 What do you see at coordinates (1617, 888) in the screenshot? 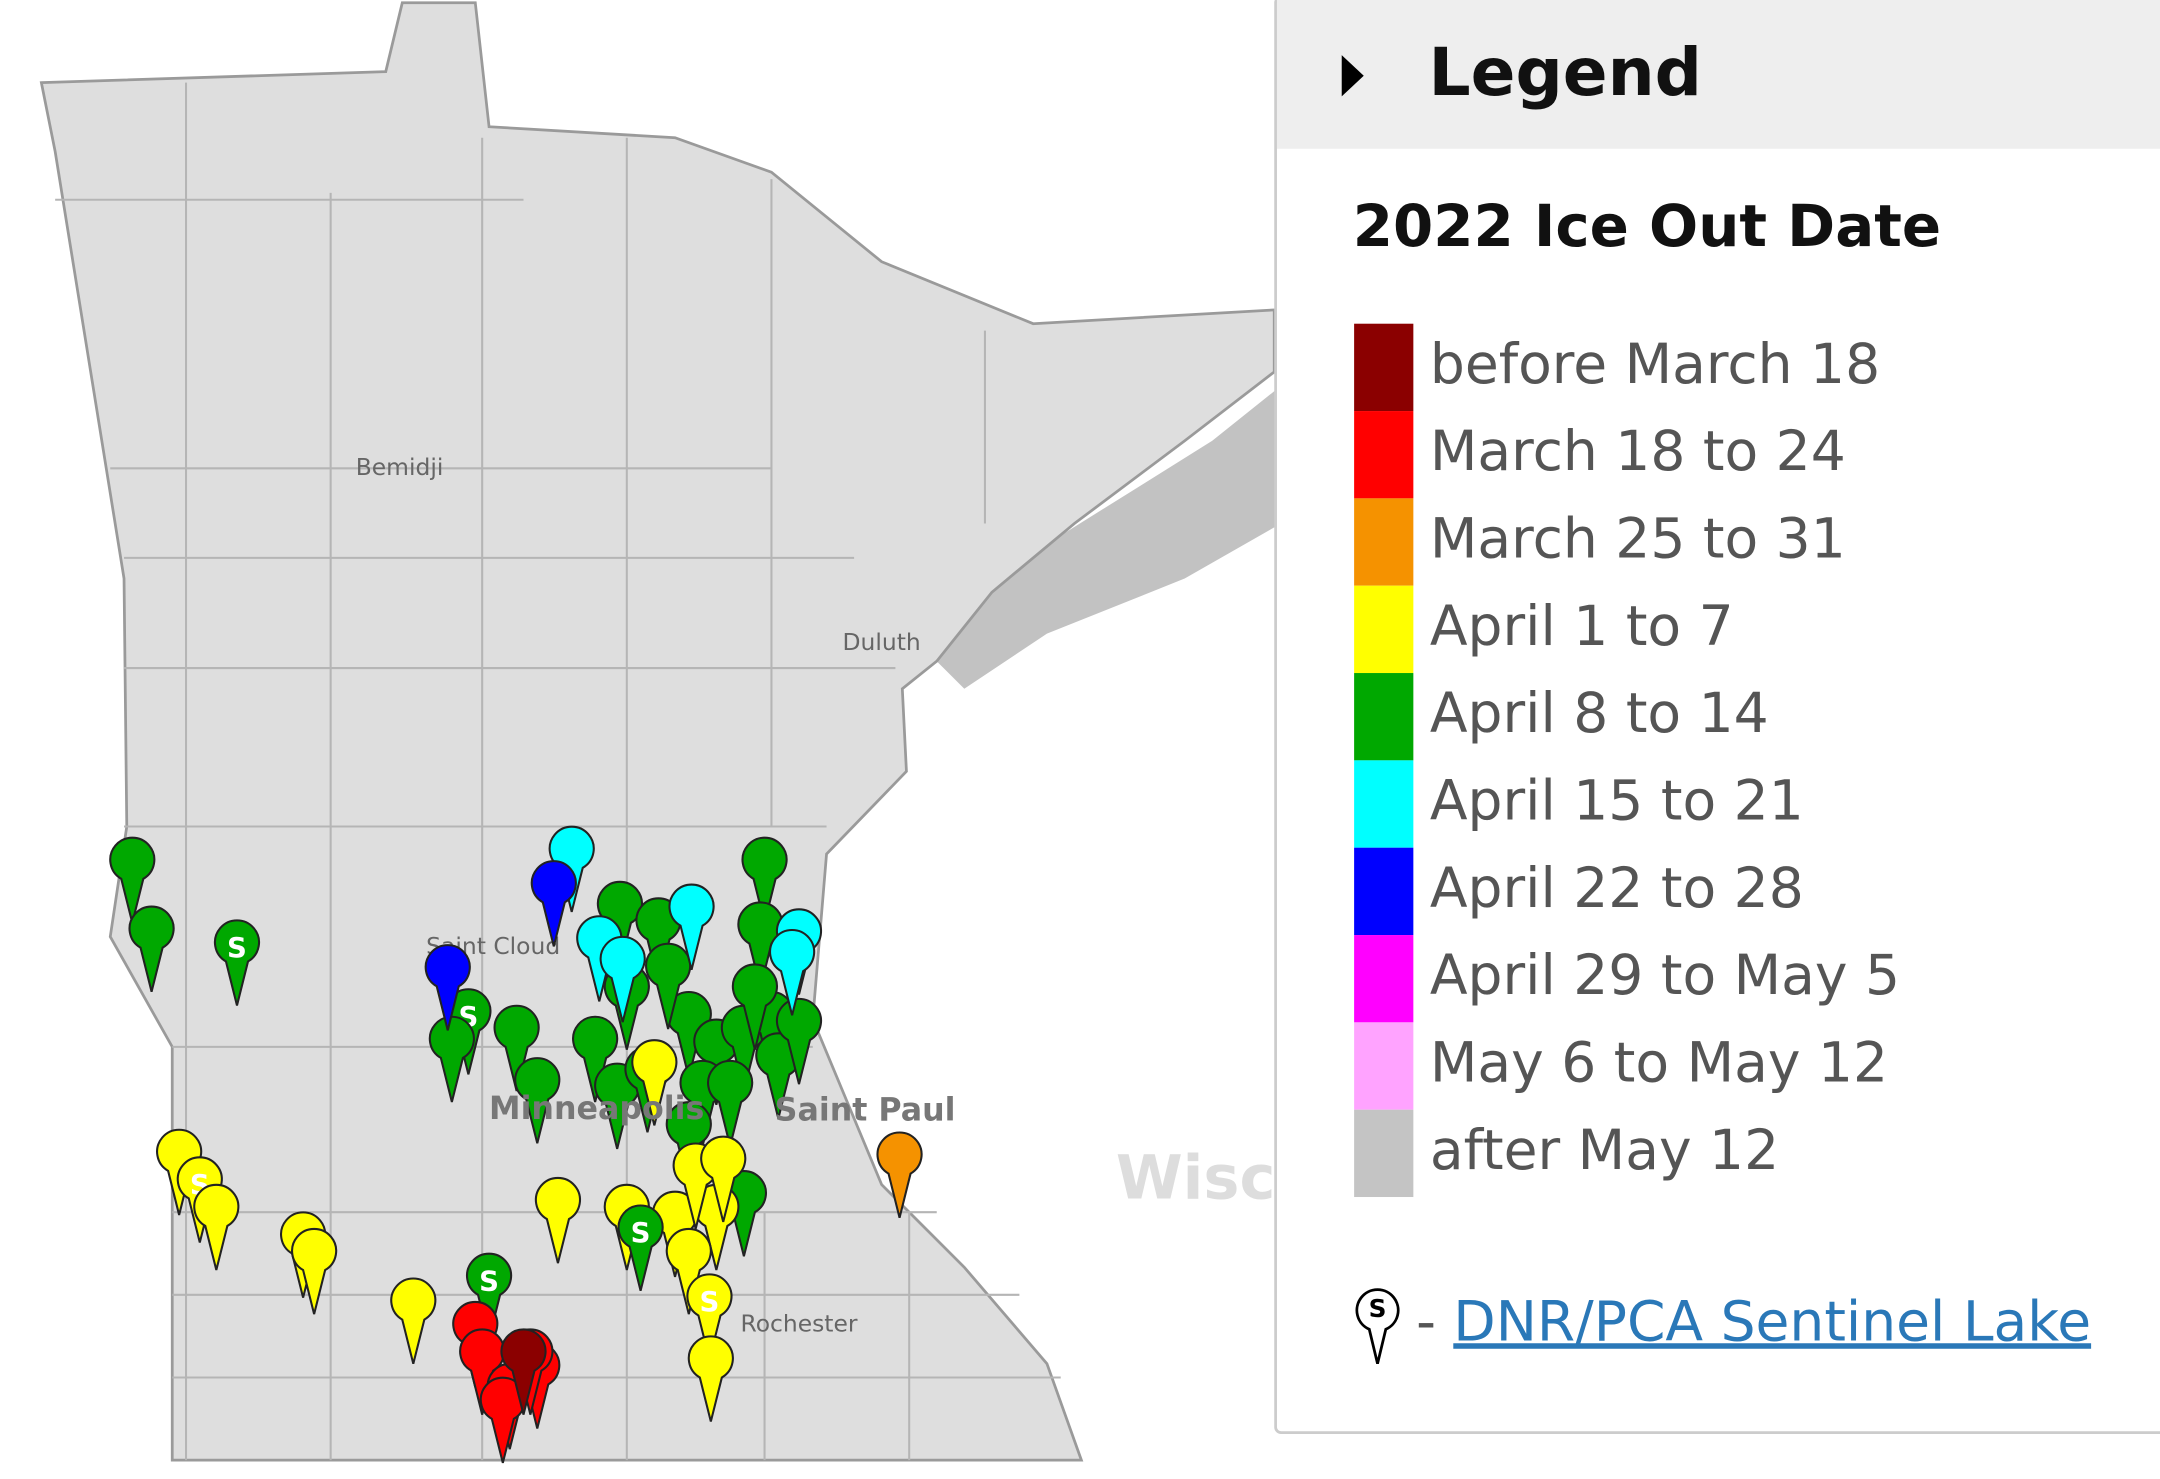
I see `legend-label: April 22 to 28` at bounding box center [1617, 888].